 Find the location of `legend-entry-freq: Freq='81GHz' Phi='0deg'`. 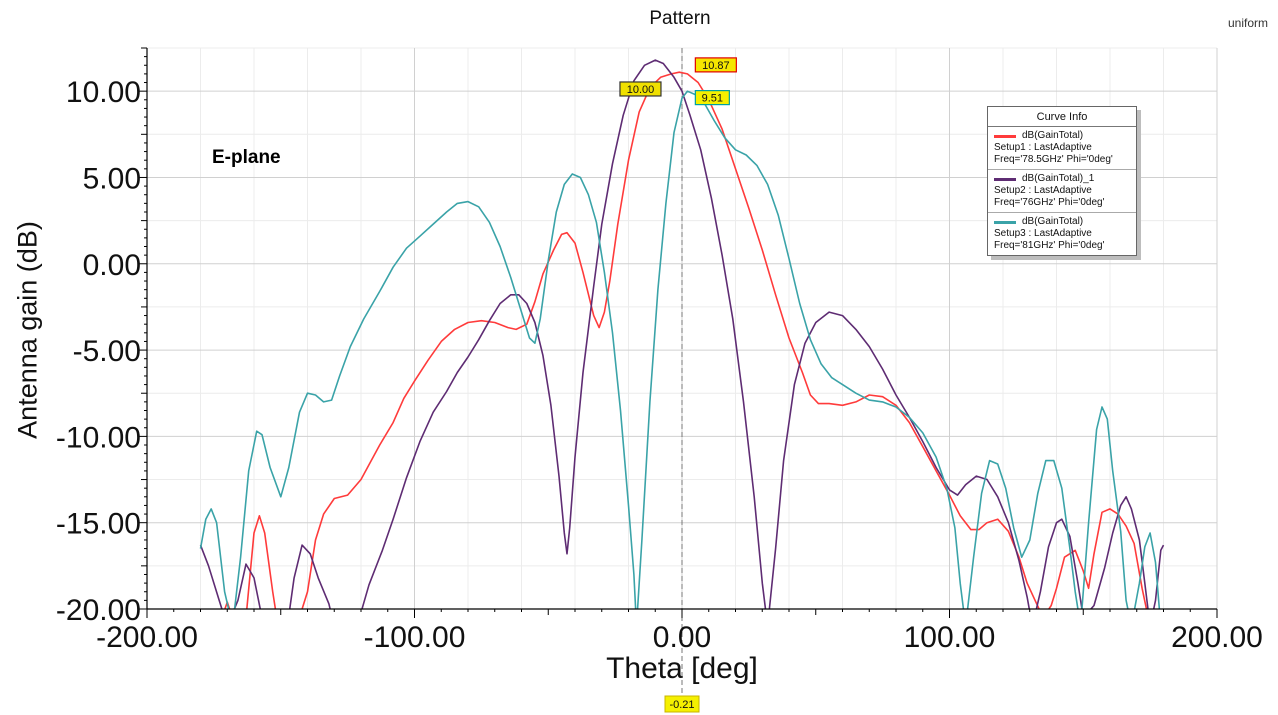

legend-entry-freq: Freq='81GHz' Phi='0deg' is located at coordinates (1049, 245).